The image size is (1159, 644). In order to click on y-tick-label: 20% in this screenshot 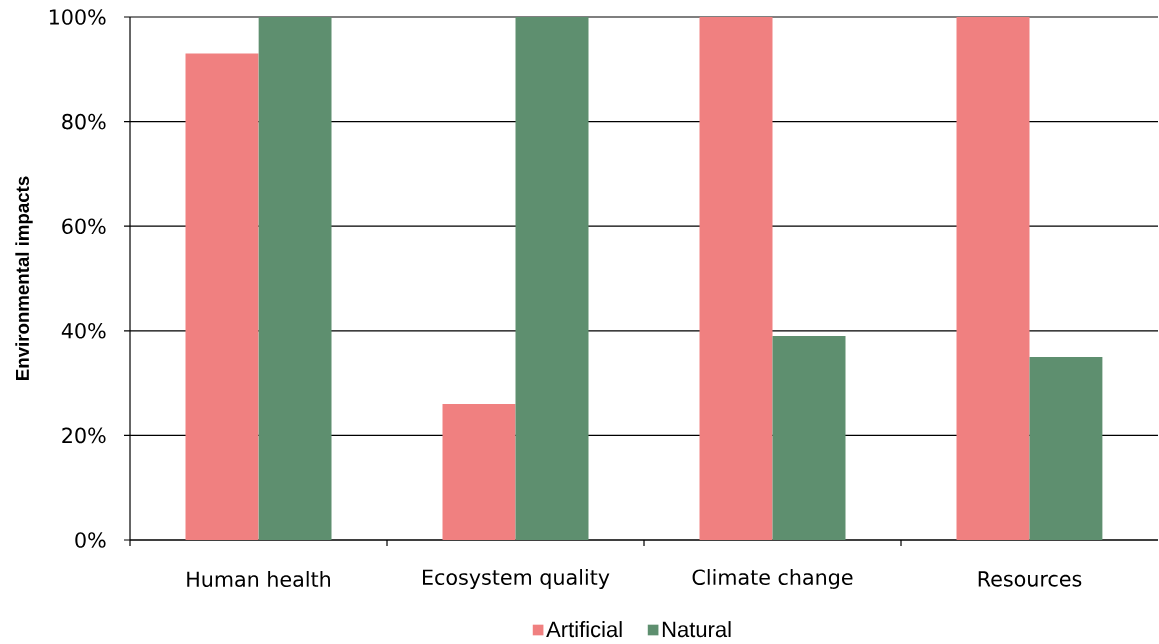, I will do `click(84, 435)`.